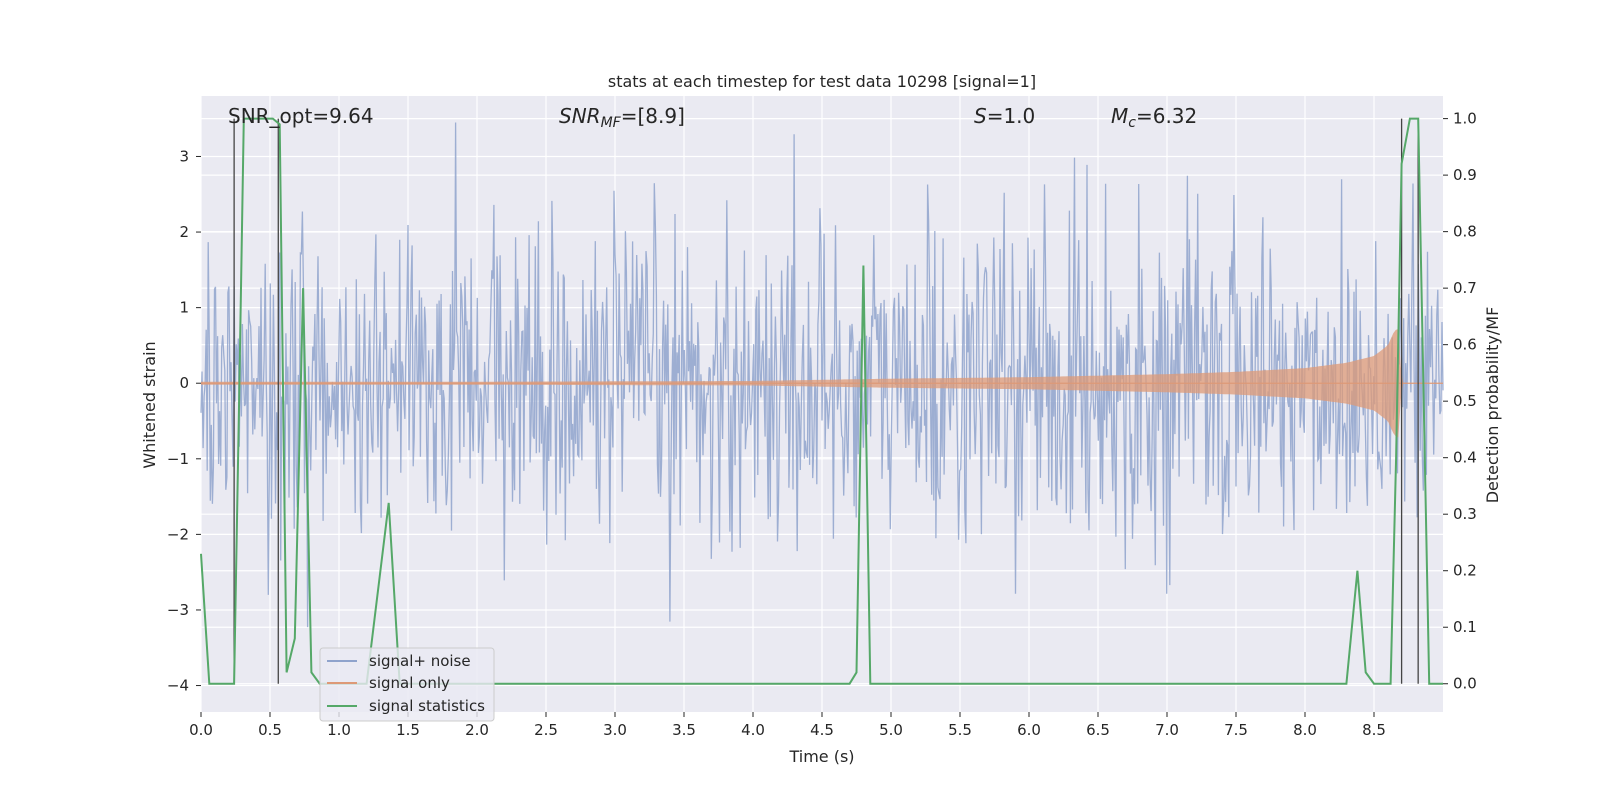  I want to click on annotation-snr-opt: SNR_opt=9.64, so click(301, 116).